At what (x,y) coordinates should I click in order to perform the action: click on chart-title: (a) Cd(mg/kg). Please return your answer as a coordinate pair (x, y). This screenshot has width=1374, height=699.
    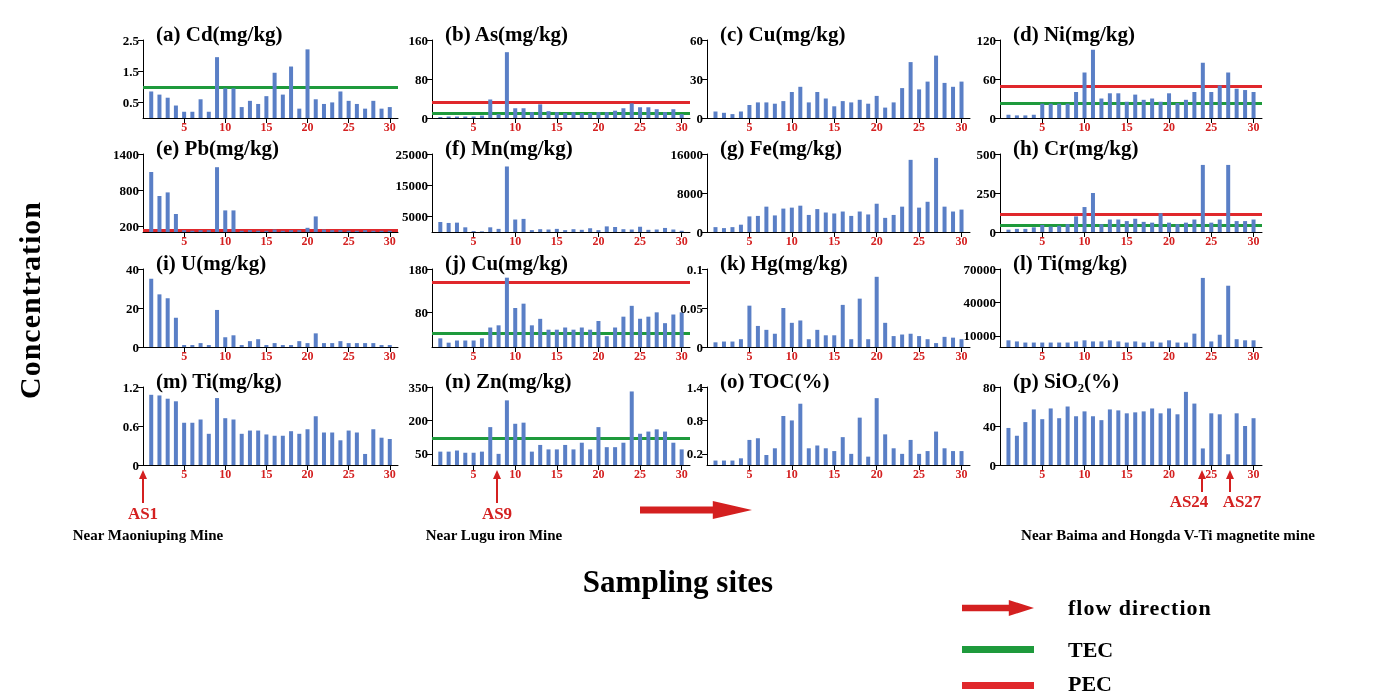
    Looking at the image, I should click on (219, 33).